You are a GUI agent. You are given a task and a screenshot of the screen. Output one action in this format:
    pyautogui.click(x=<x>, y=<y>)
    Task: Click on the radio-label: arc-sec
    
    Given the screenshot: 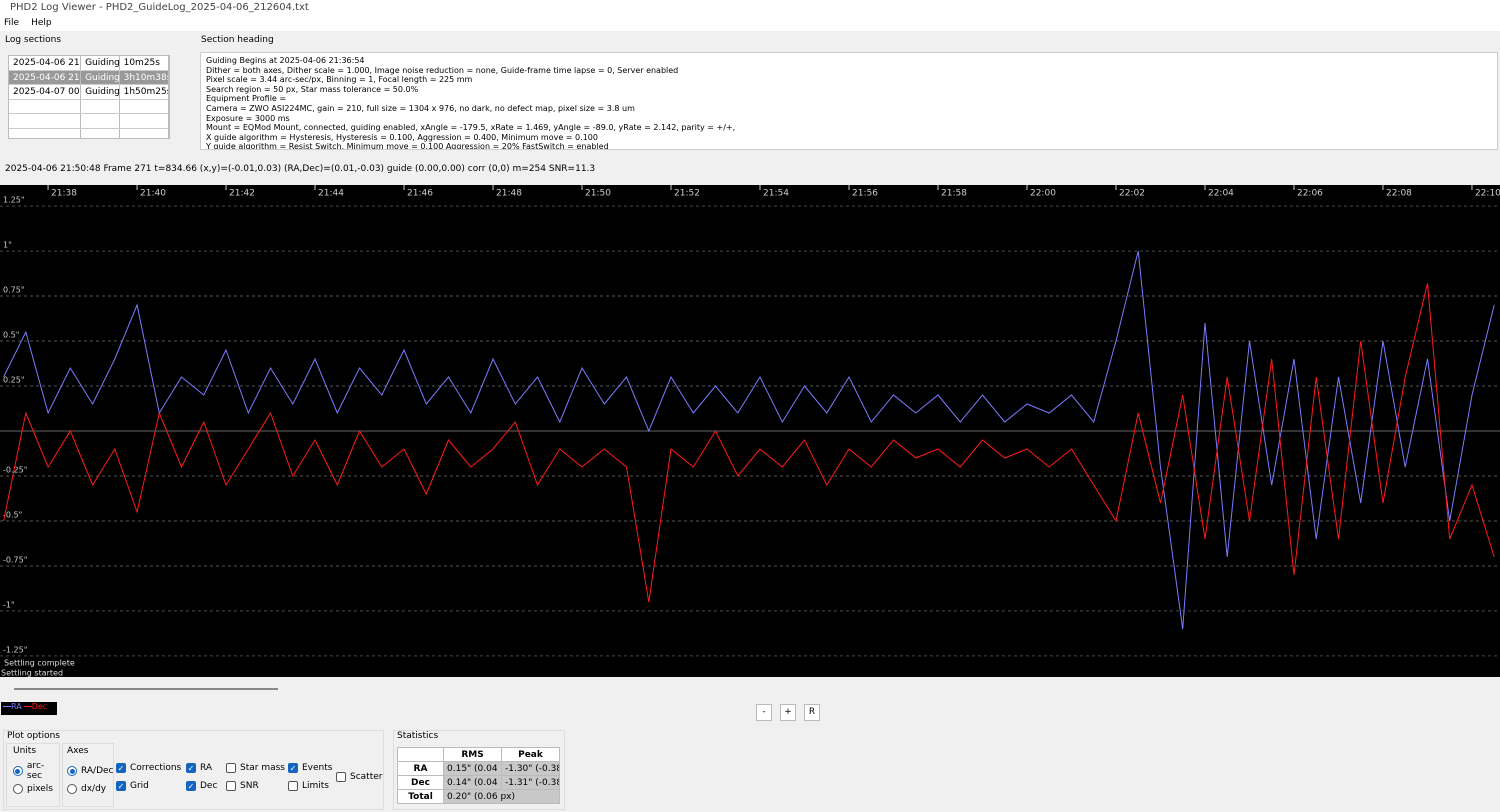 What is the action you would take?
    pyautogui.click(x=35, y=771)
    